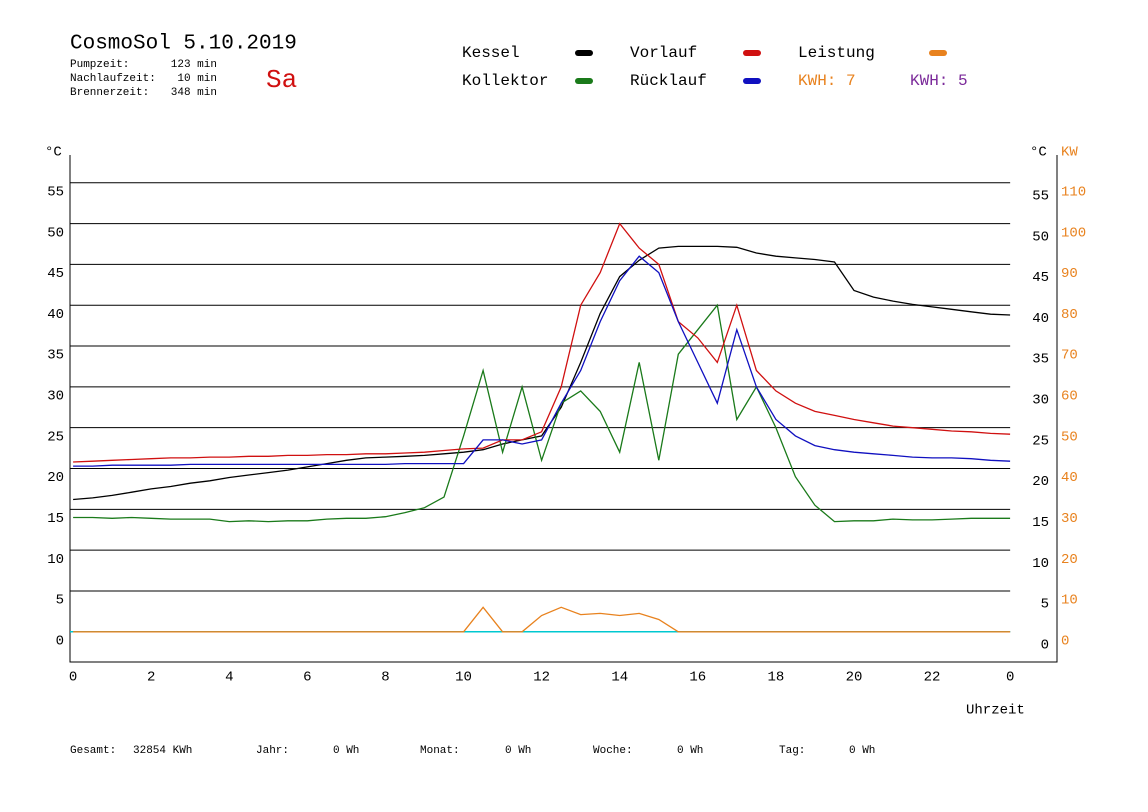 The width and height of the screenshot is (1148, 812). Describe the element at coordinates (440, 751) in the screenshot. I see `footer-label: Monat:` at that location.